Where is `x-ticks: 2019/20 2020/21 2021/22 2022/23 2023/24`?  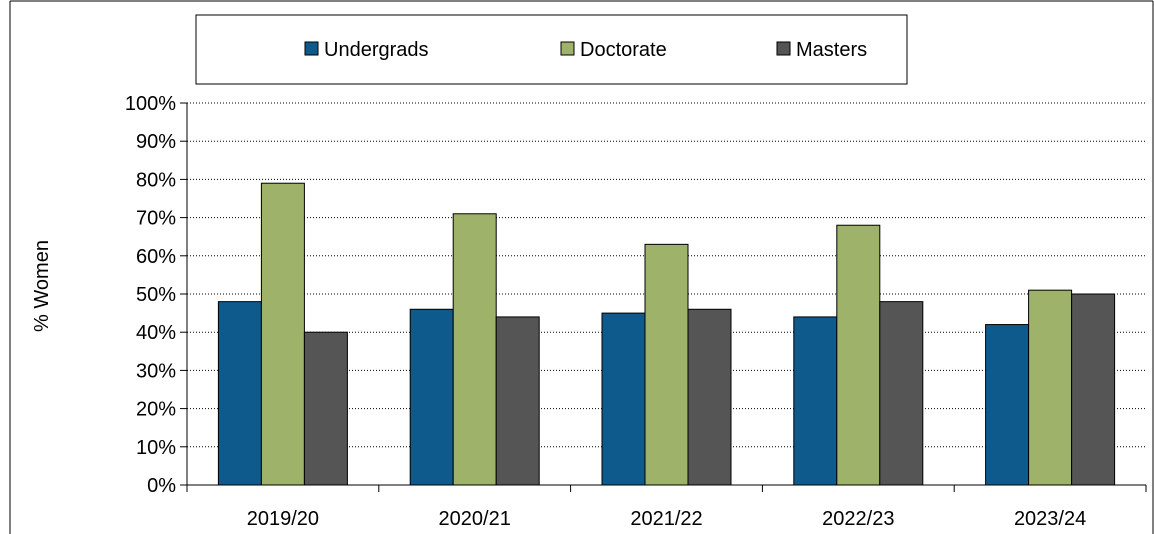 x-ticks: 2019/20 2020/21 2021/22 2022/23 2023/24 is located at coordinates (666, 507).